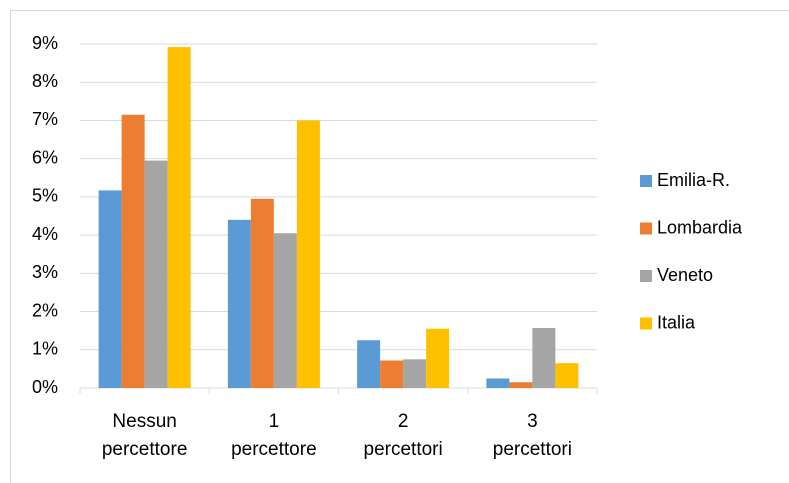 The image size is (789, 483). I want to click on x-tick-label: 1 percettore, so click(274, 435).